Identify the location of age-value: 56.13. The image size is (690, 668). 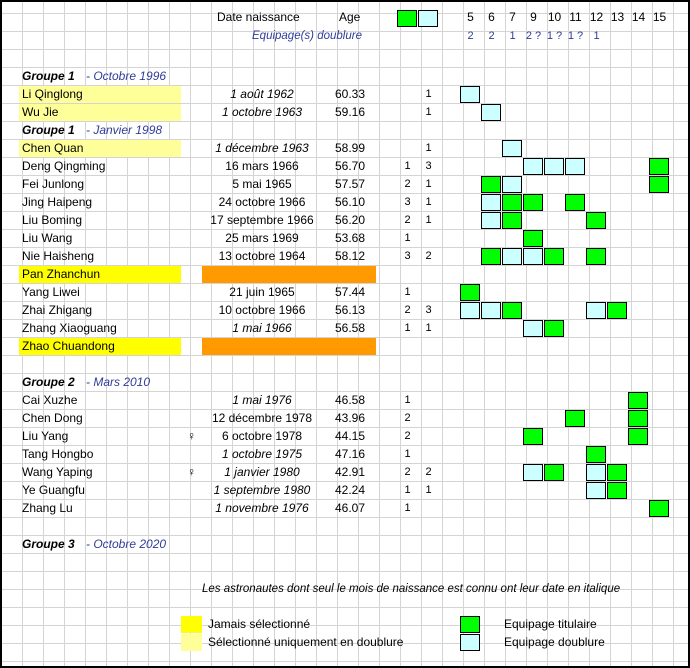
(350, 310).